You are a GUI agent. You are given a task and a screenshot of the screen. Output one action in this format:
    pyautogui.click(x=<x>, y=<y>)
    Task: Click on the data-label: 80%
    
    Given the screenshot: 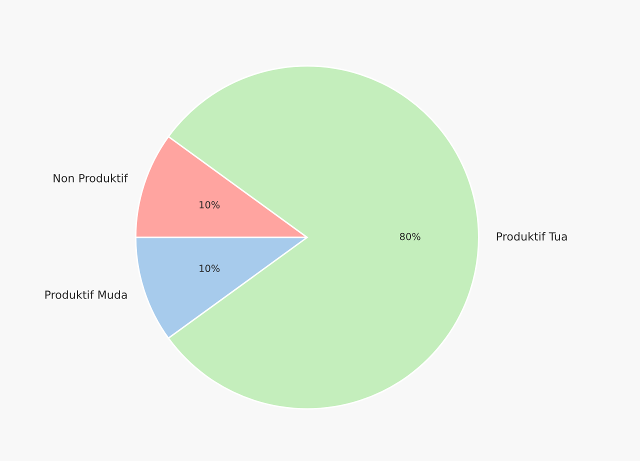 What is the action you would take?
    pyautogui.click(x=410, y=236)
    